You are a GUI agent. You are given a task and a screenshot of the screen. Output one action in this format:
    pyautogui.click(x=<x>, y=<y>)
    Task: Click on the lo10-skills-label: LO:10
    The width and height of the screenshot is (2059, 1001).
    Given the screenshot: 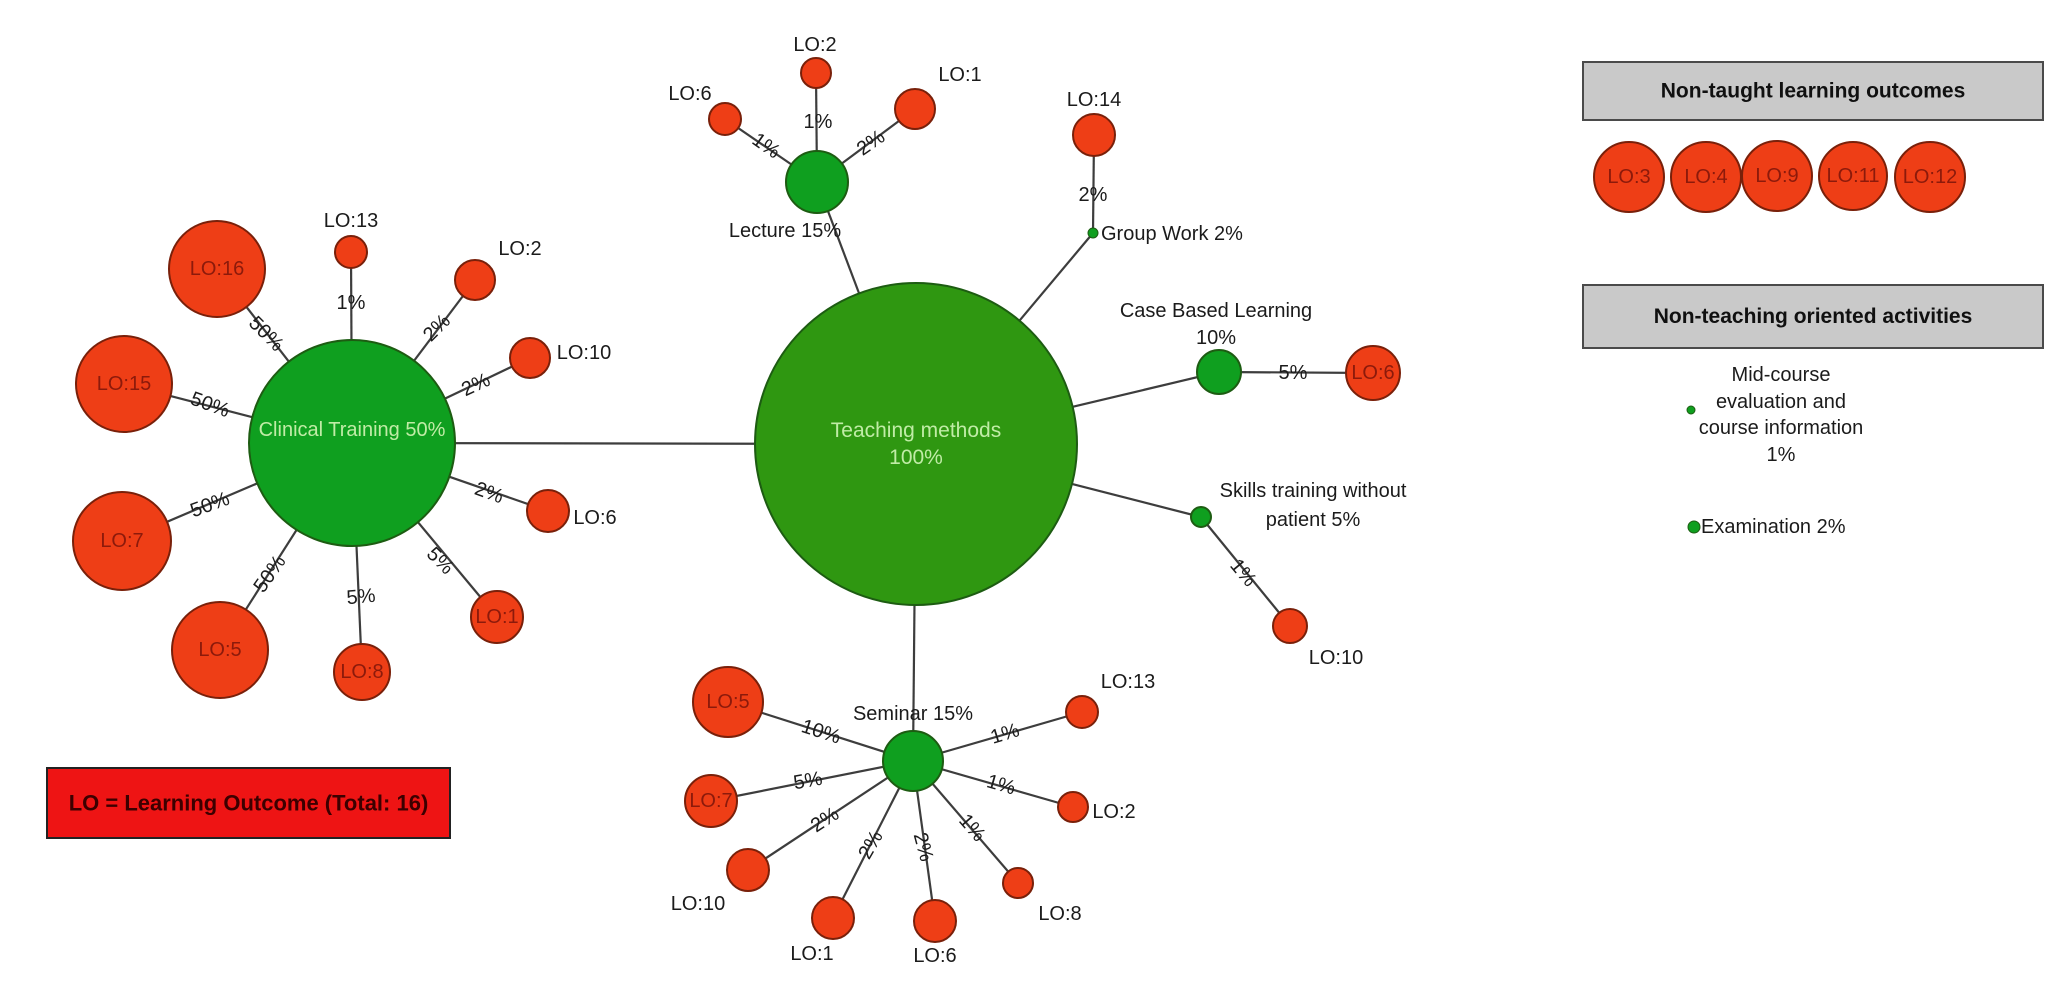 What is the action you would take?
    pyautogui.click(x=1336, y=658)
    